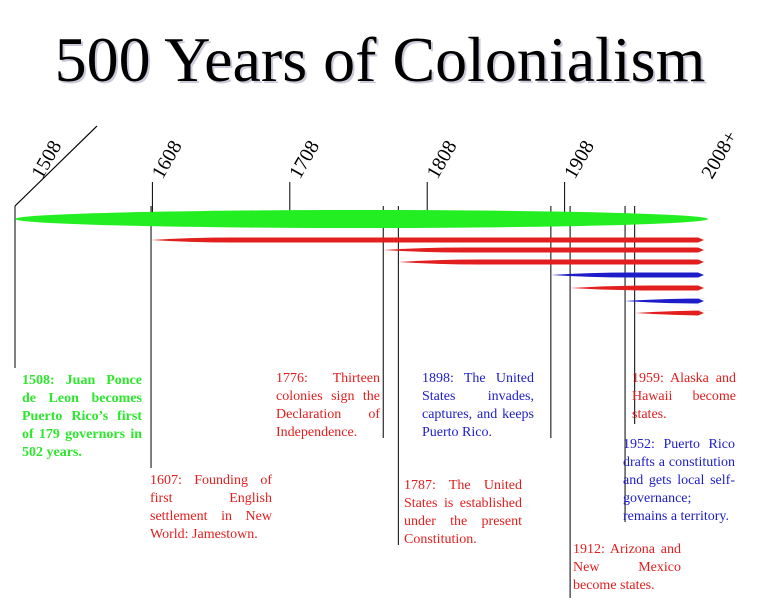 The height and width of the screenshot is (608, 760). I want to click on axis-tick-label: 1908, so click(579, 160).